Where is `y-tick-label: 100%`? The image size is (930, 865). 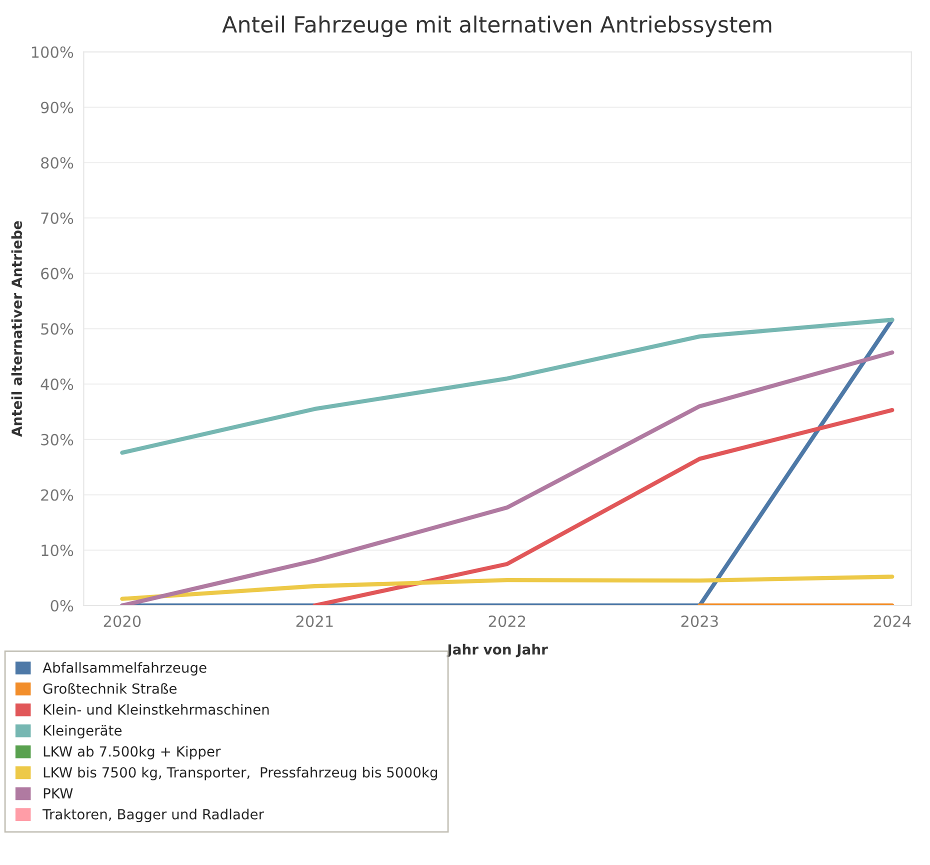
y-tick-label: 100% is located at coordinates (53, 52).